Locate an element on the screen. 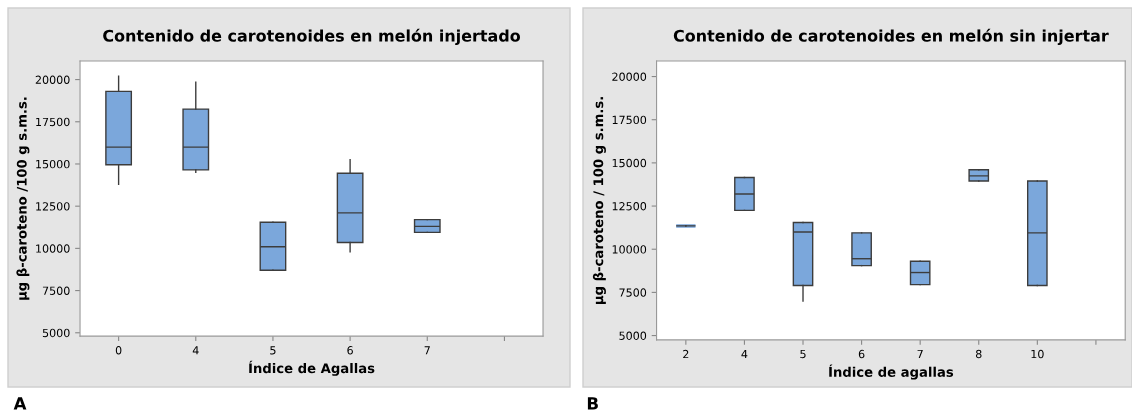  chart-title: Contenido de carotenoides en melón injertado is located at coordinates (312, 37).